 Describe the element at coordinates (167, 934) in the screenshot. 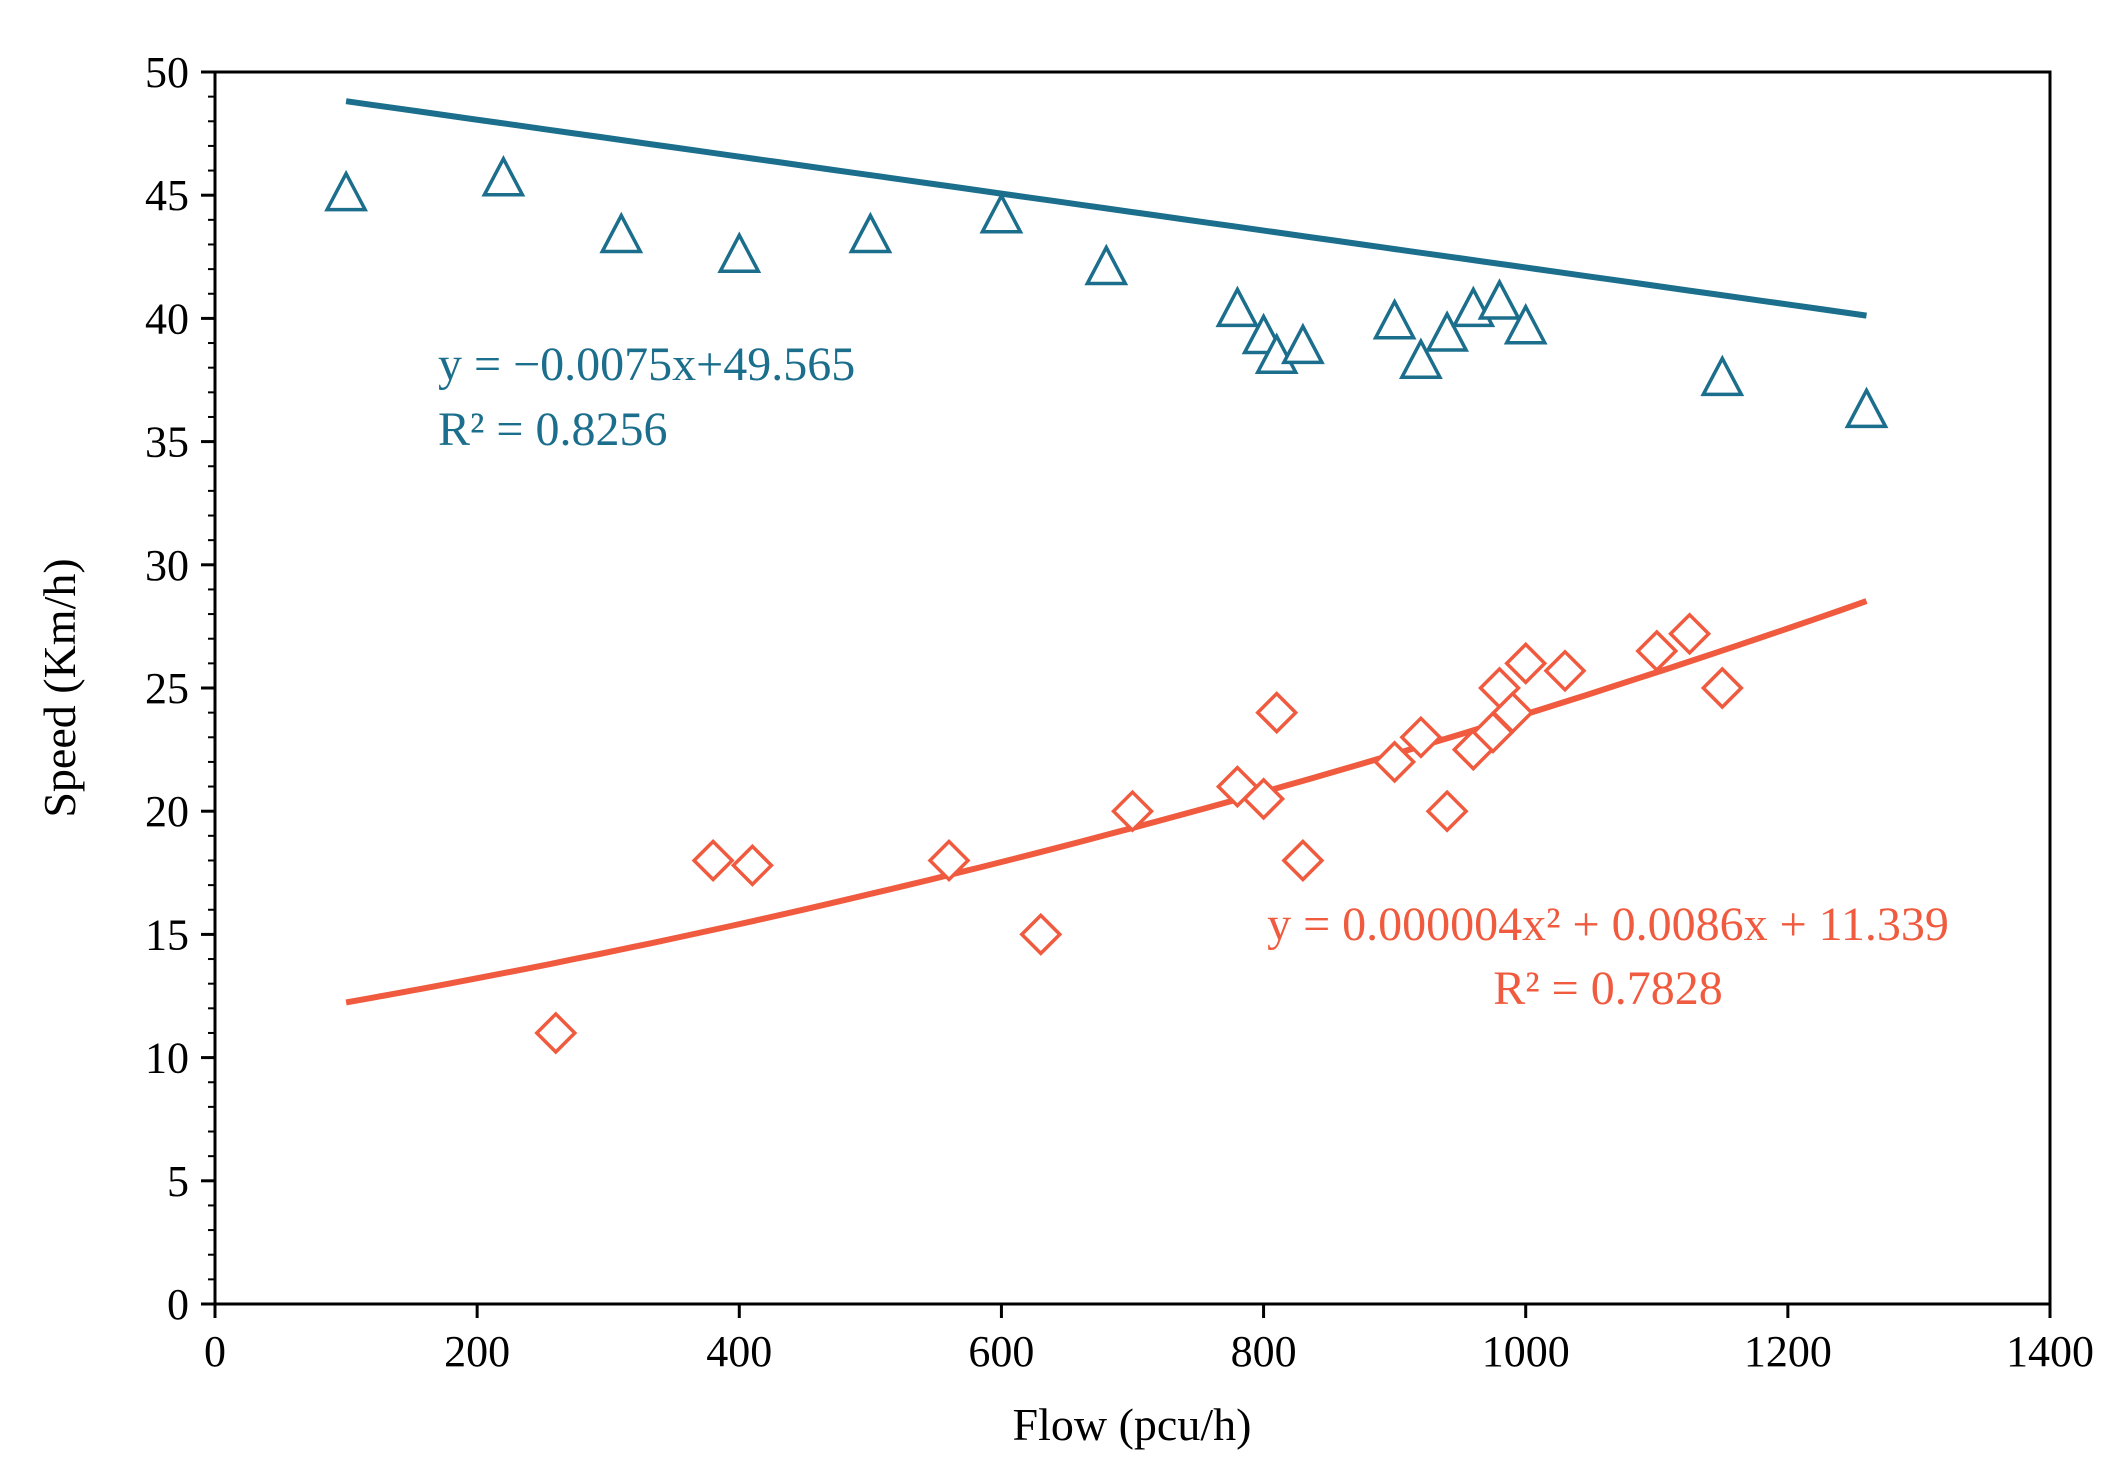

I see `y-tick-label: 15` at that location.